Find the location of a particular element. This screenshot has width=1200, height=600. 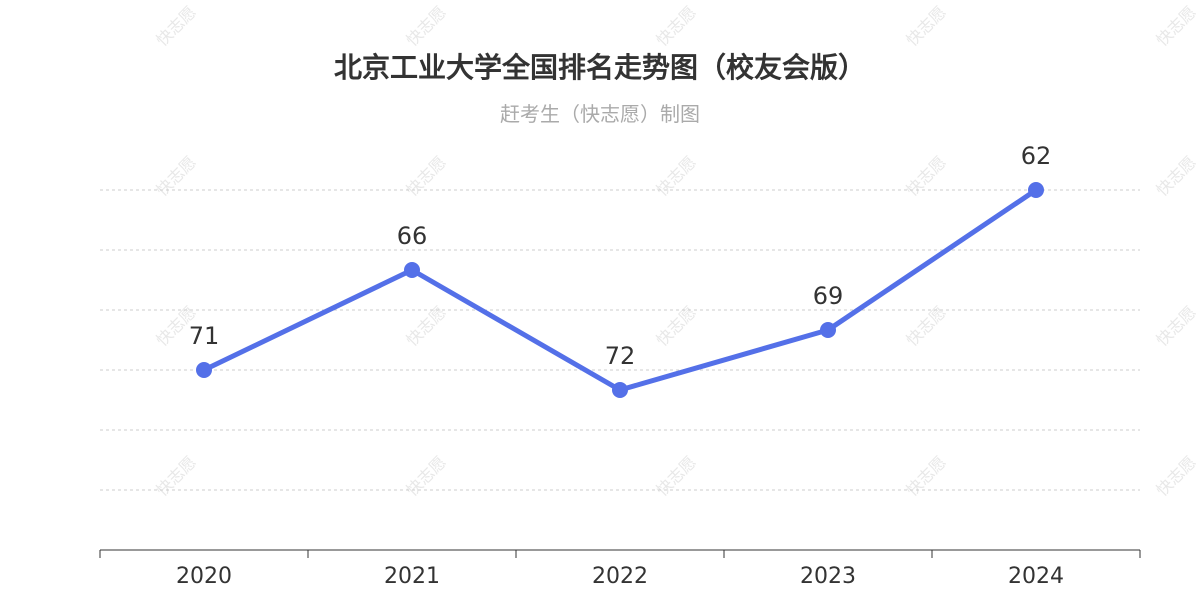

chart-title: 北京工业大学全国排名走势图（校友会版） is located at coordinates (599, 67).